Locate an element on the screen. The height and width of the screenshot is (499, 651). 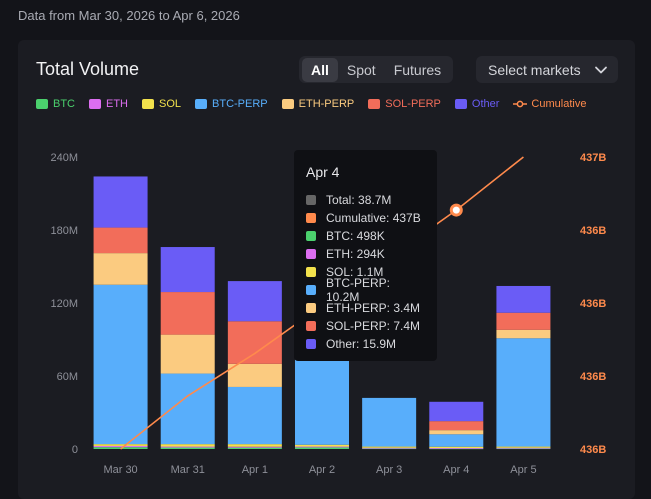
legend-label: BTC-PERP is located at coordinates (240, 104).